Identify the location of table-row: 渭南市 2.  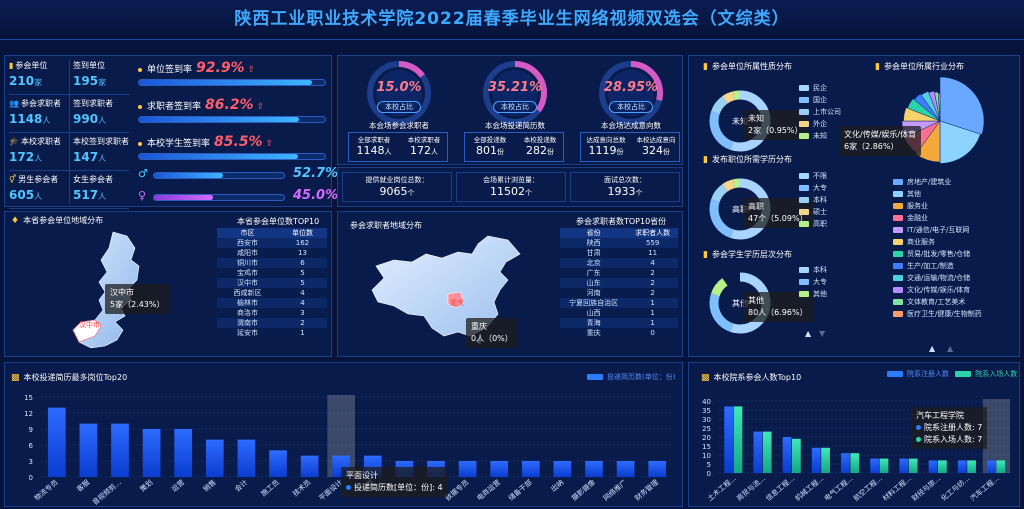
(272, 323).